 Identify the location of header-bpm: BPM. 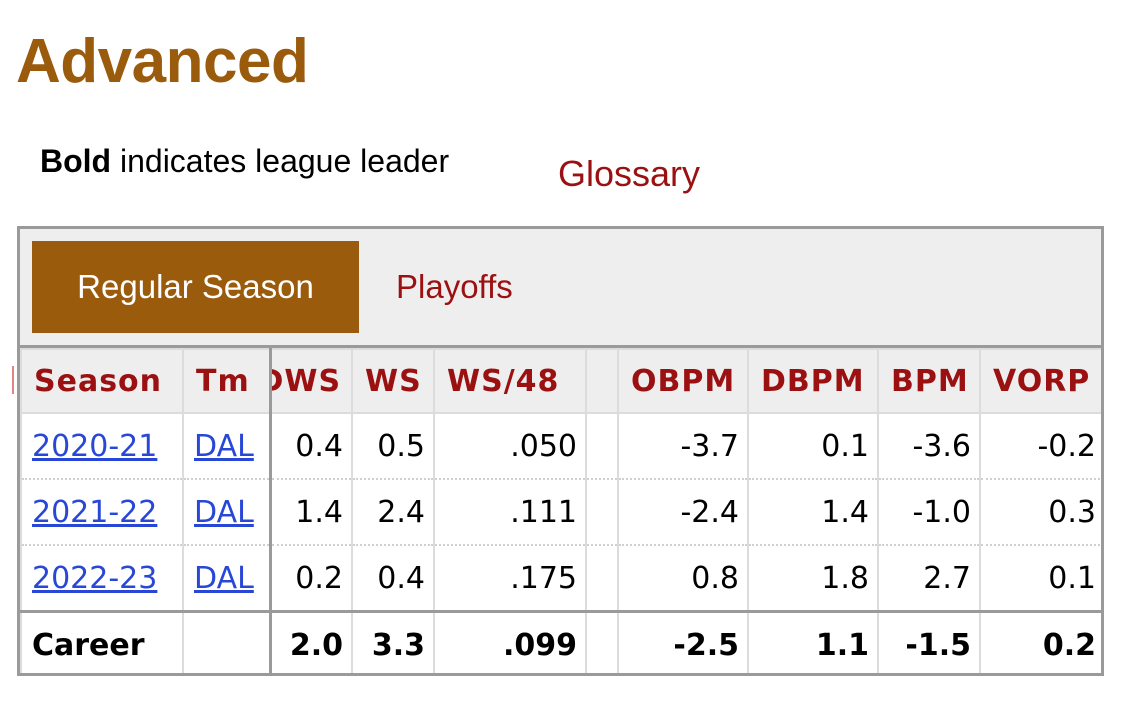
(929, 381).